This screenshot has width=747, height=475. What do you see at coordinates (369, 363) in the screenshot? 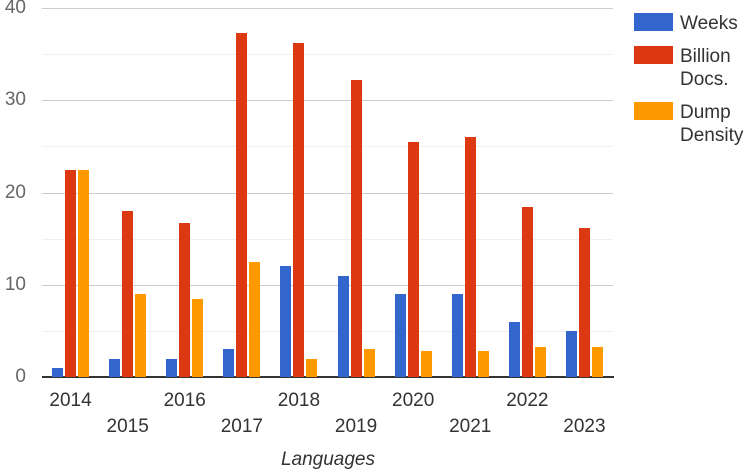
I see `bar-dump-density-2019` at bounding box center [369, 363].